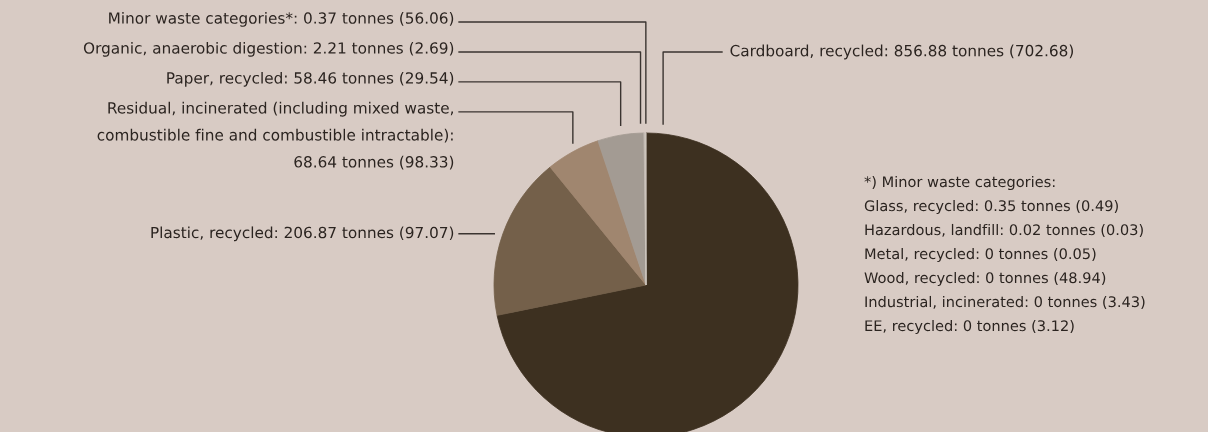  Describe the element at coordinates (281, 19) in the screenshot. I see `slice-label: Minor waste categories*: 0.37 tonnes (56.06)` at that location.